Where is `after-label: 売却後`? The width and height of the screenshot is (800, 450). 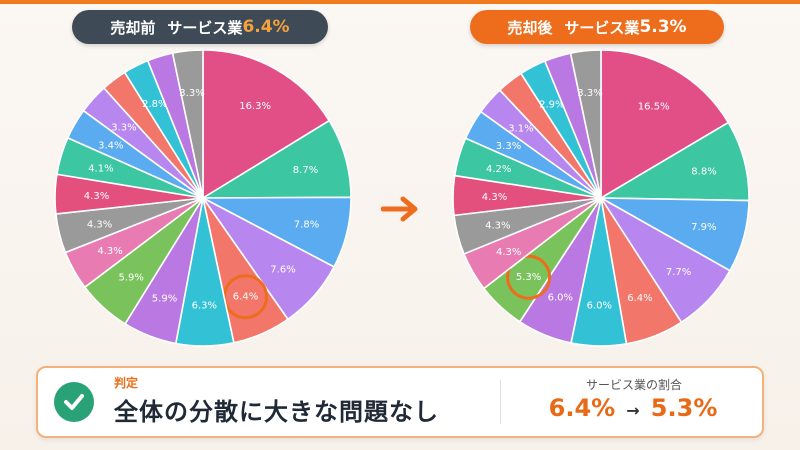
after-label: 売却後 is located at coordinates (530, 27).